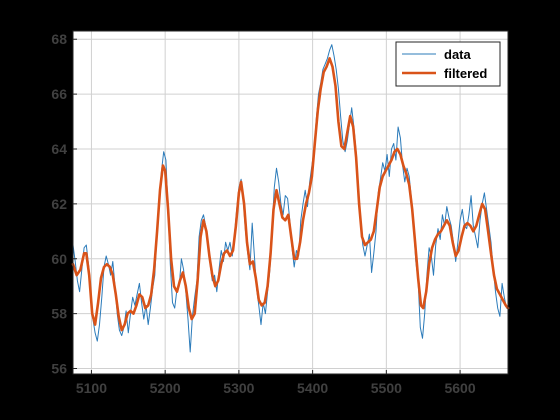  I want to click on x-tick-label: 5300, so click(238, 388).